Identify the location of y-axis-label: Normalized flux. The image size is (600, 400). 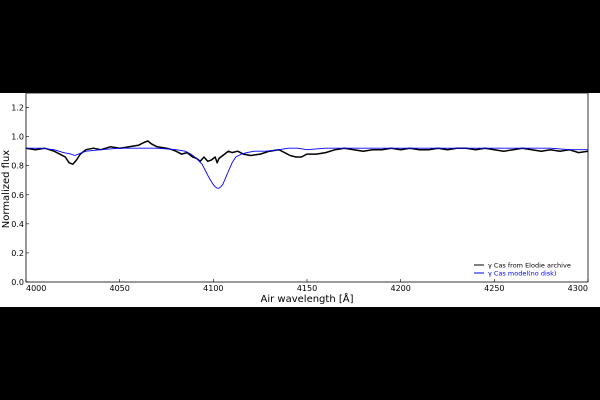
(6, 189).